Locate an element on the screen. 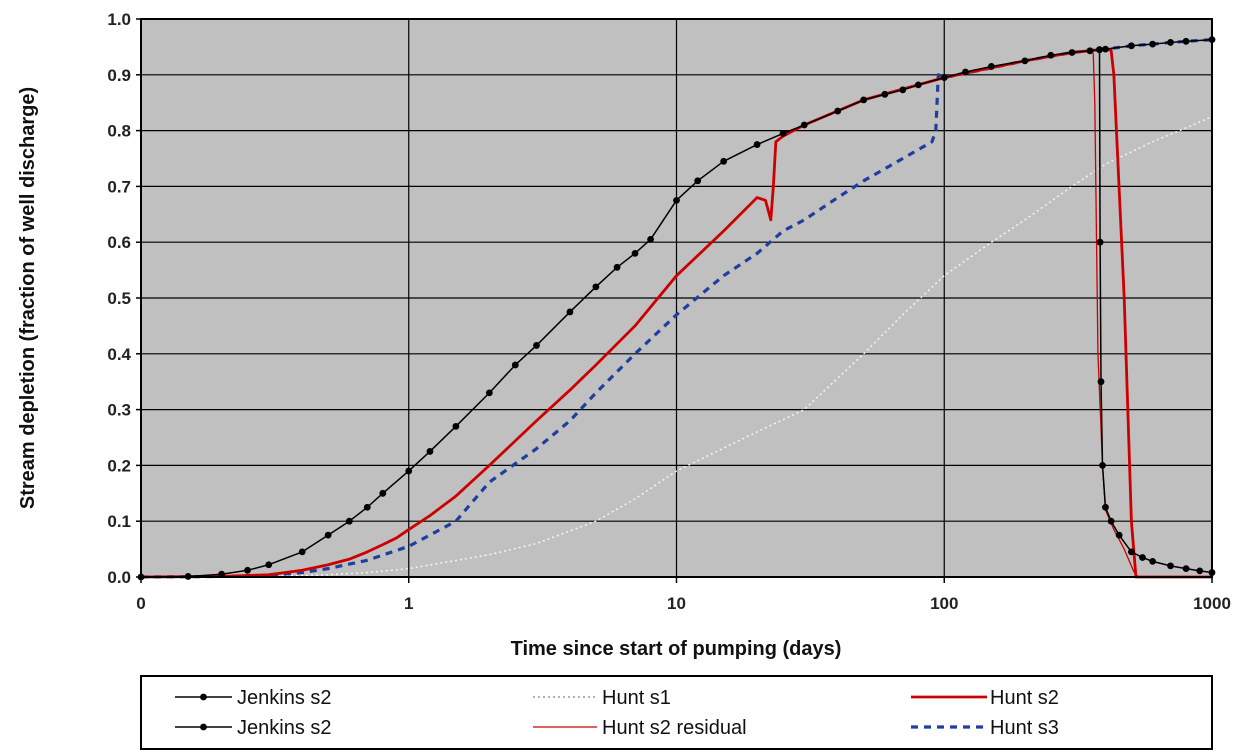 The width and height of the screenshot is (1242, 754). y-tick-label: 0.4 is located at coordinates (119, 354).